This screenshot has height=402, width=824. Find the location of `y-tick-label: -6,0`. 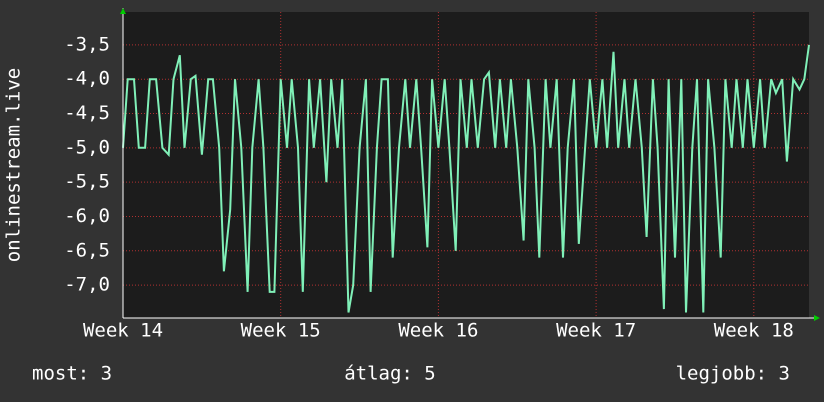

y-tick-label: -6,0 is located at coordinates (87, 216).